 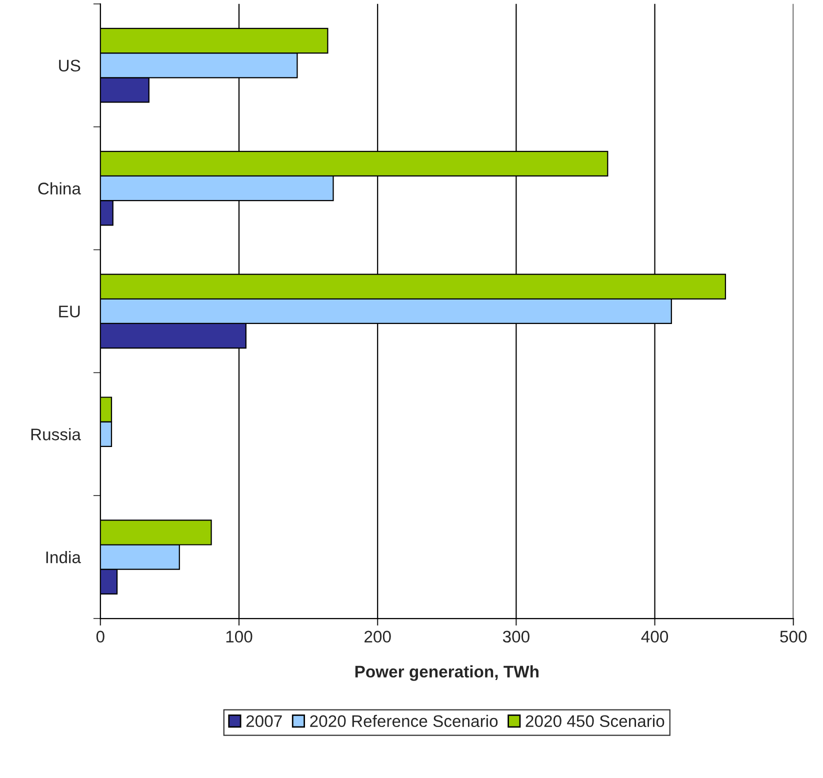 I want to click on legend-label: 2020 450 Scenario, so click(x=595, y=721).